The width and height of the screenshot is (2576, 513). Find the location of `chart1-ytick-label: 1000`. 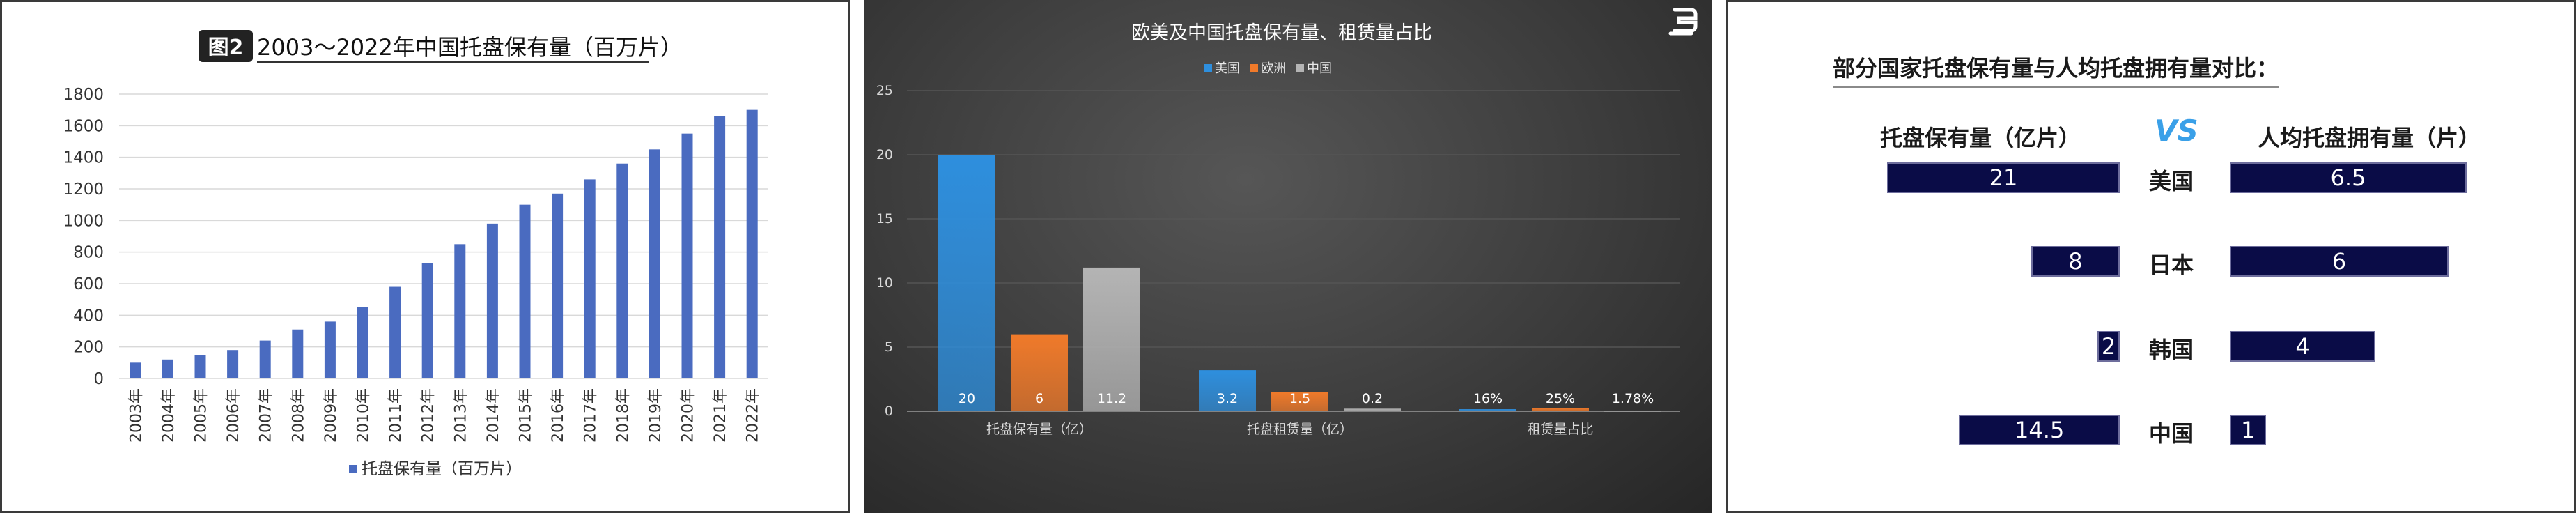

chart1-ytick-label: 1000 is located at coordinates (83, 221).